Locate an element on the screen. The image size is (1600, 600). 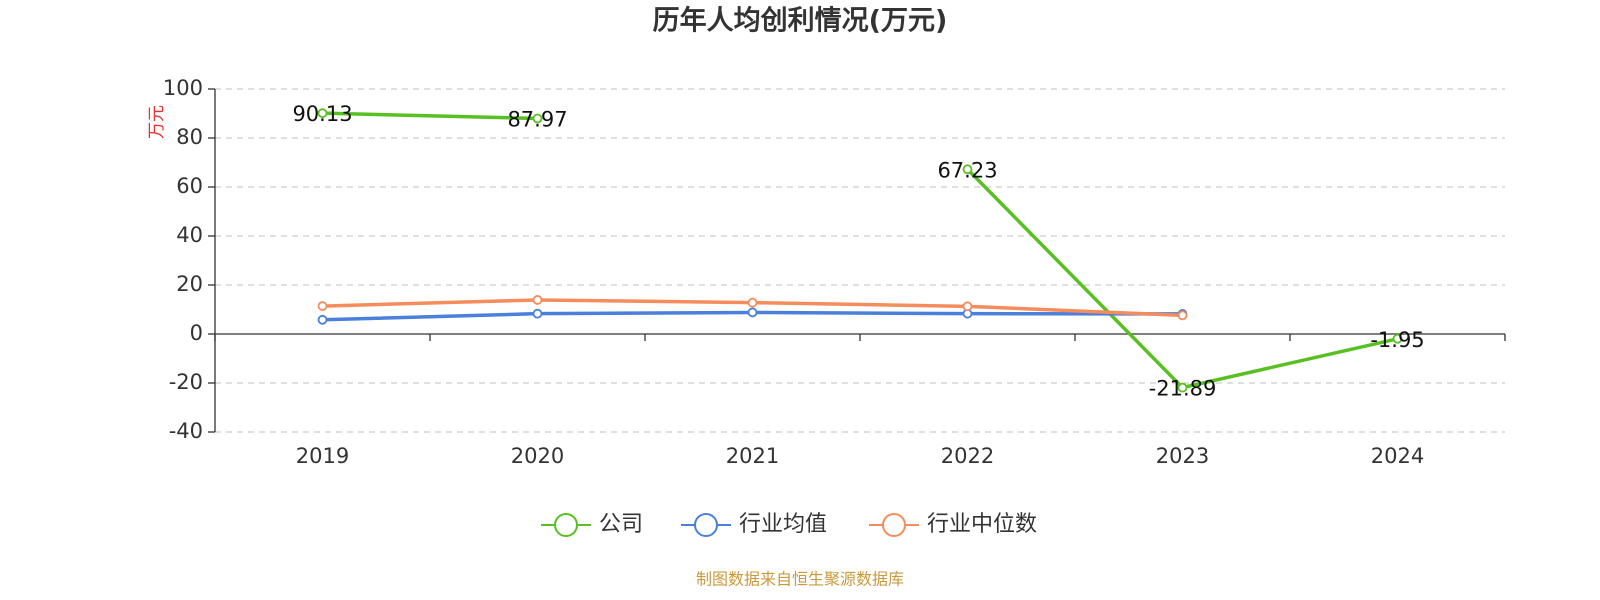
data-label: 87.97 is located at coordinates (537, 119).